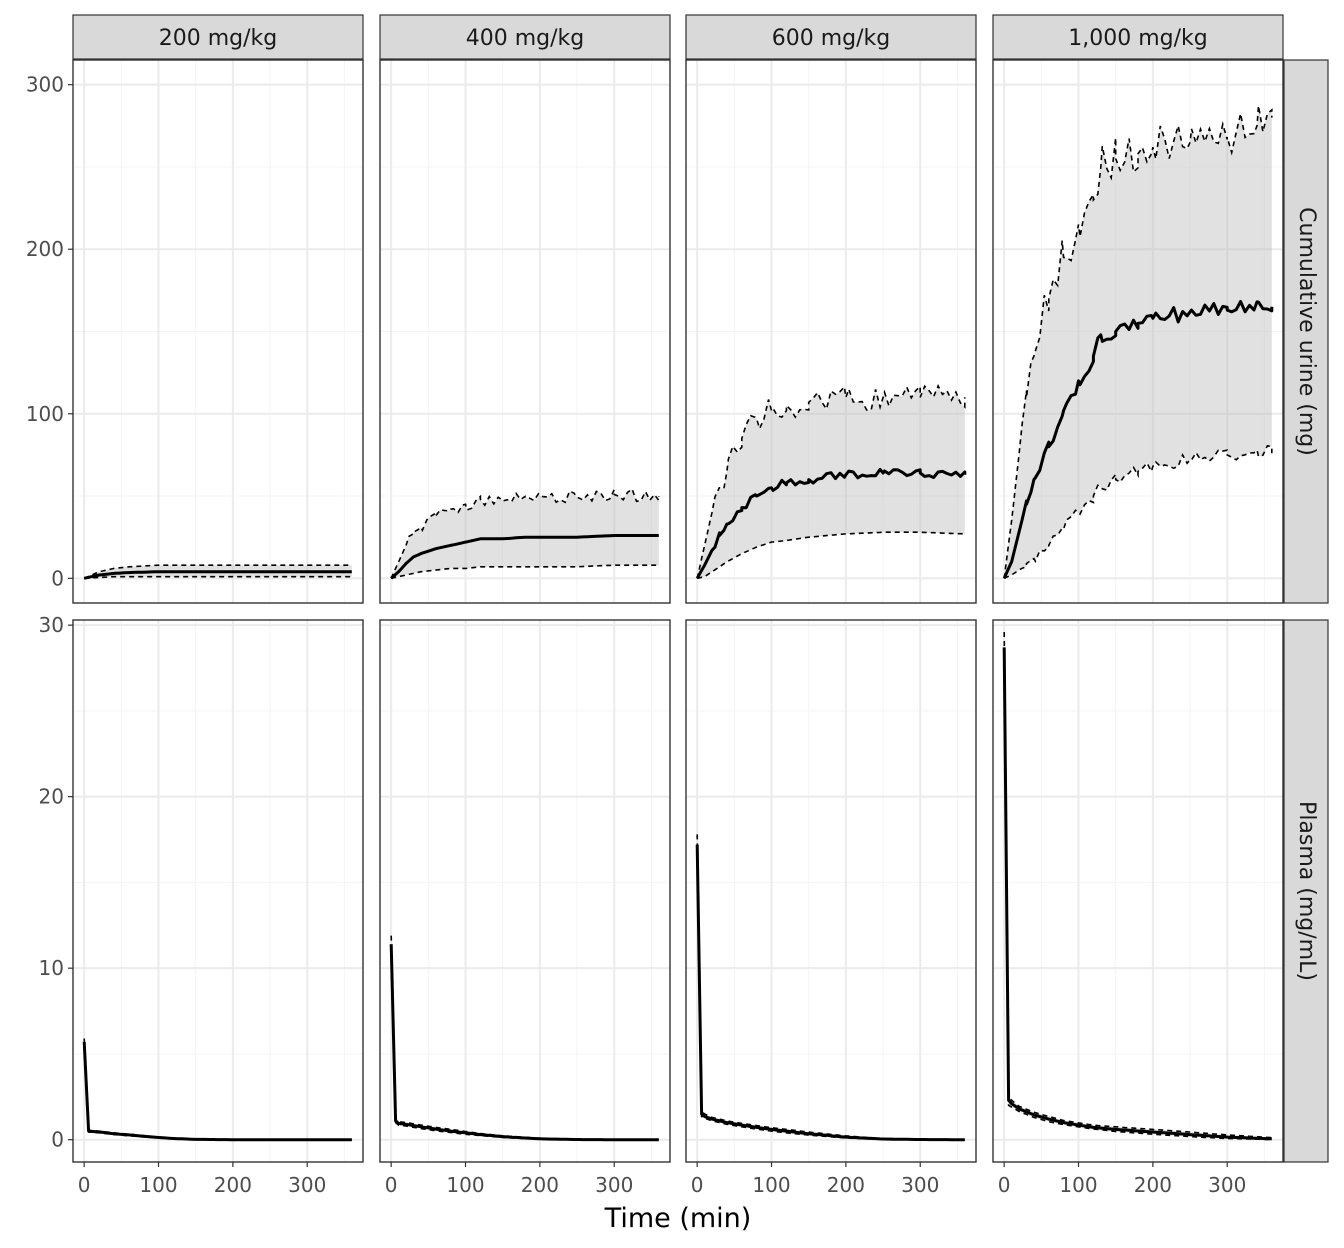 The image size is (1344, 1248). Describe the element at coordinates (45, 85) in the screenshot. I see `y-tick-label: 300` at that location.